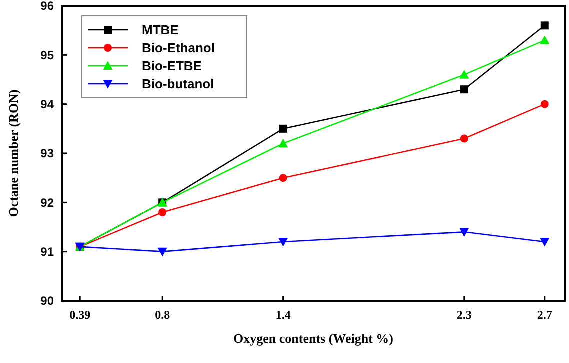  Describe the element at coordinates (178, 48) in the screenshot. I see `legend-label: Bio-Ethanol` at that location.